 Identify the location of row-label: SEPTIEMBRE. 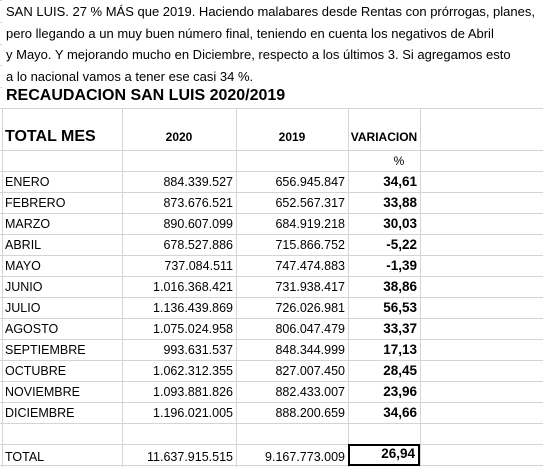
(45, 350).